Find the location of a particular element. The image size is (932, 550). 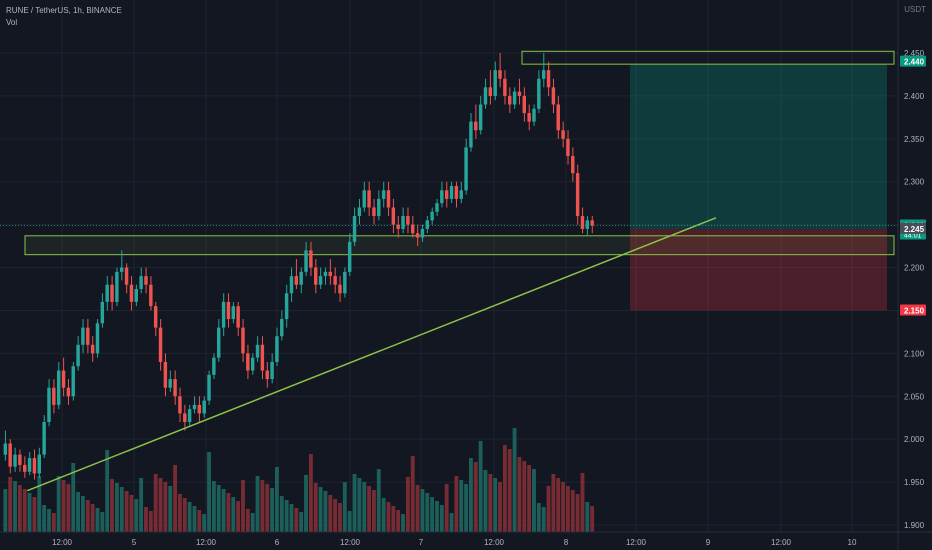

price-tag-label: 2.440 is located at coordinates (914, 62).